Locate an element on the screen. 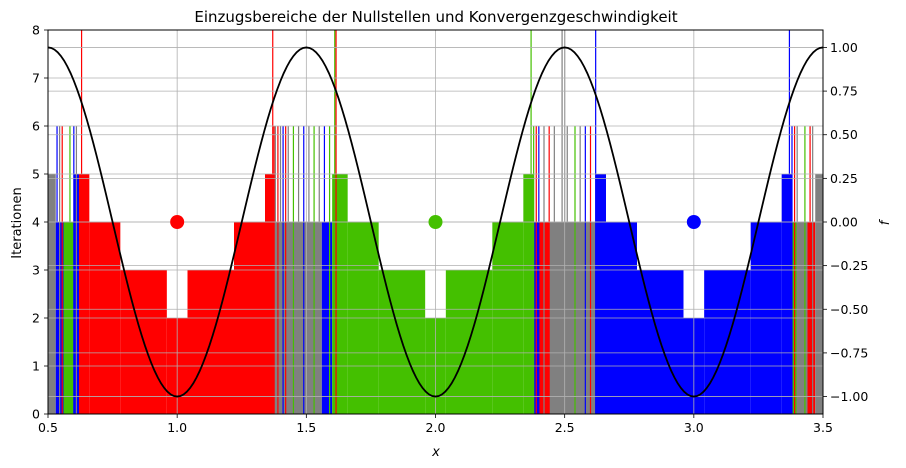 The image size is (906, 468). x-tick-label-2: 1.5 is located at coordinates (306, 427).